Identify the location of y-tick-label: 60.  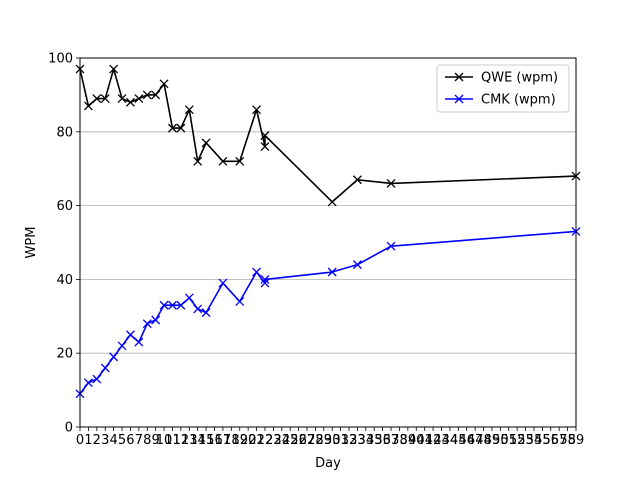
(64, 206).